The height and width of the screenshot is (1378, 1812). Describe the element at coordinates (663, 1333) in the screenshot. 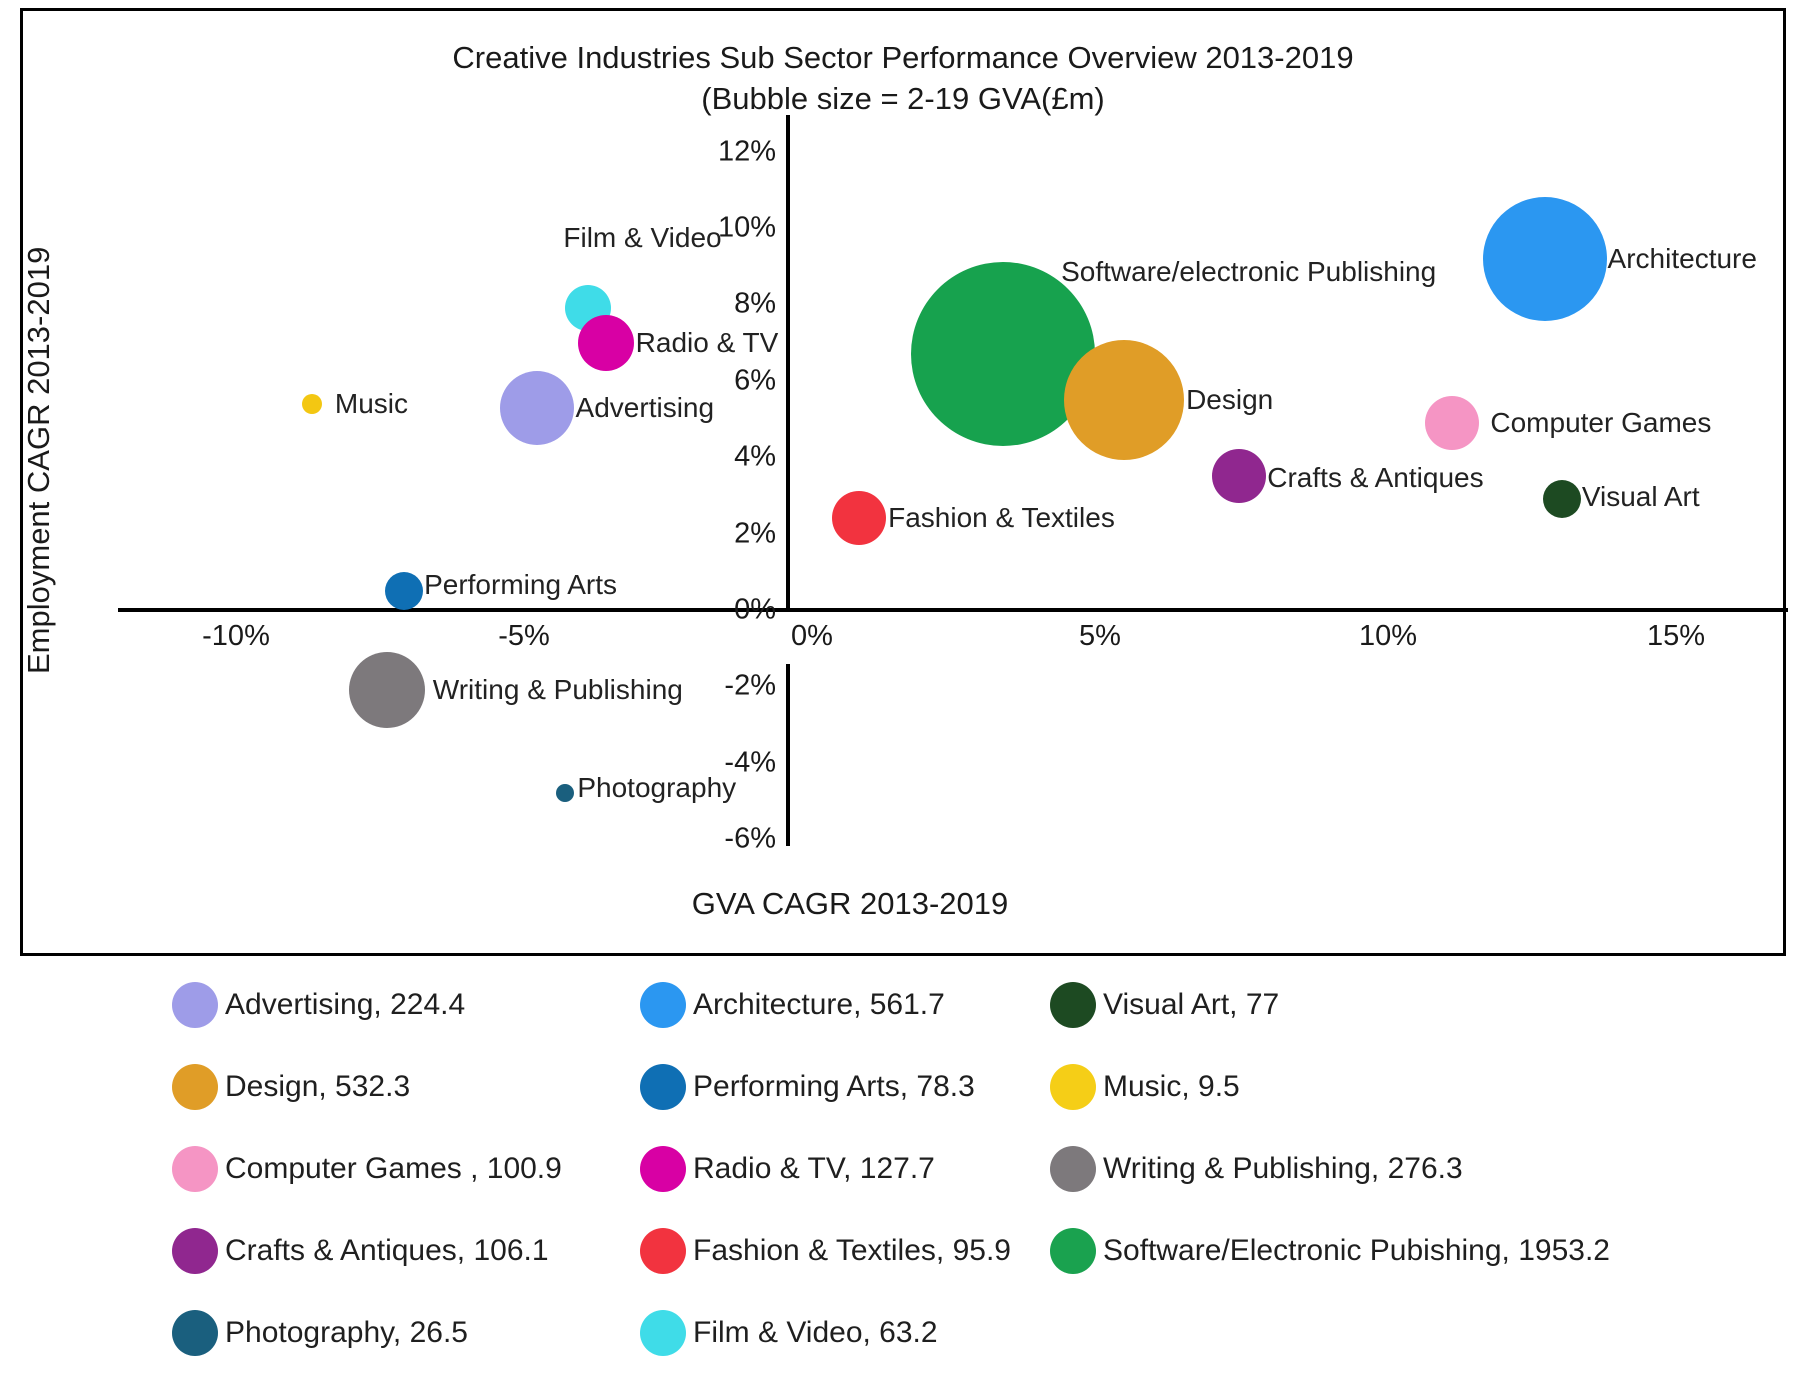

I see `legend-swatch-film-video-icon` at that location.